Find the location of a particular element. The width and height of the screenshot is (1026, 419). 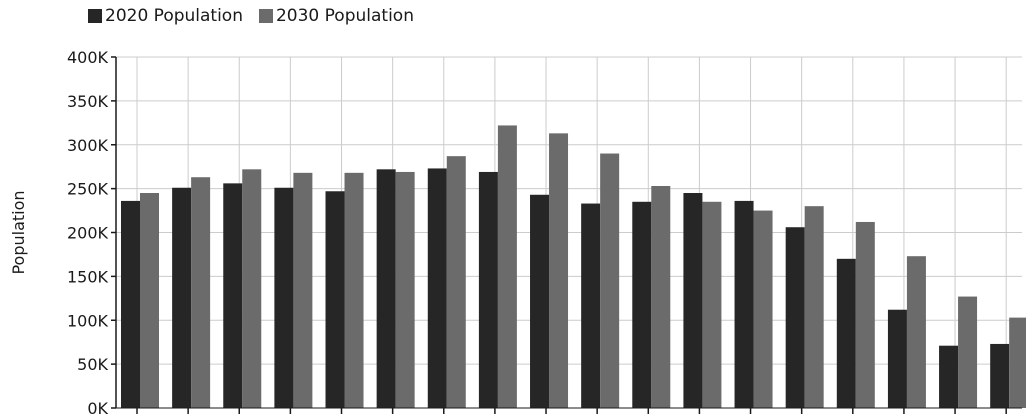

y-tick-label-0: 0K is located at coordinates (97, 408).